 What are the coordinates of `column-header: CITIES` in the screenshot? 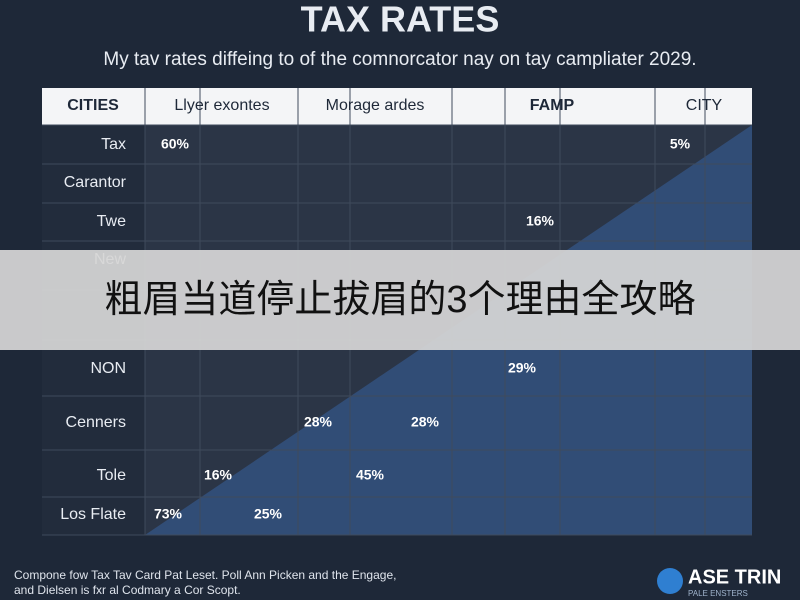 It's located at (93, 105).